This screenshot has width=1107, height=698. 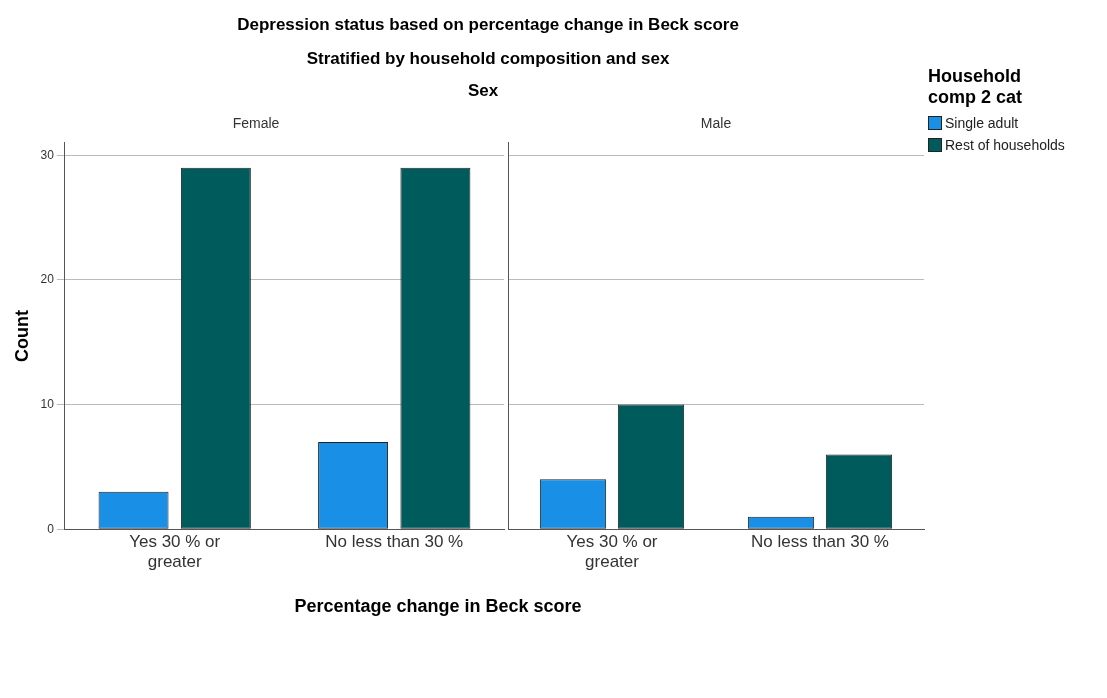 What do you see at coordinates (483, 91) in the screenshot?
I see `text: Sex` at bounding box center [483, 91].